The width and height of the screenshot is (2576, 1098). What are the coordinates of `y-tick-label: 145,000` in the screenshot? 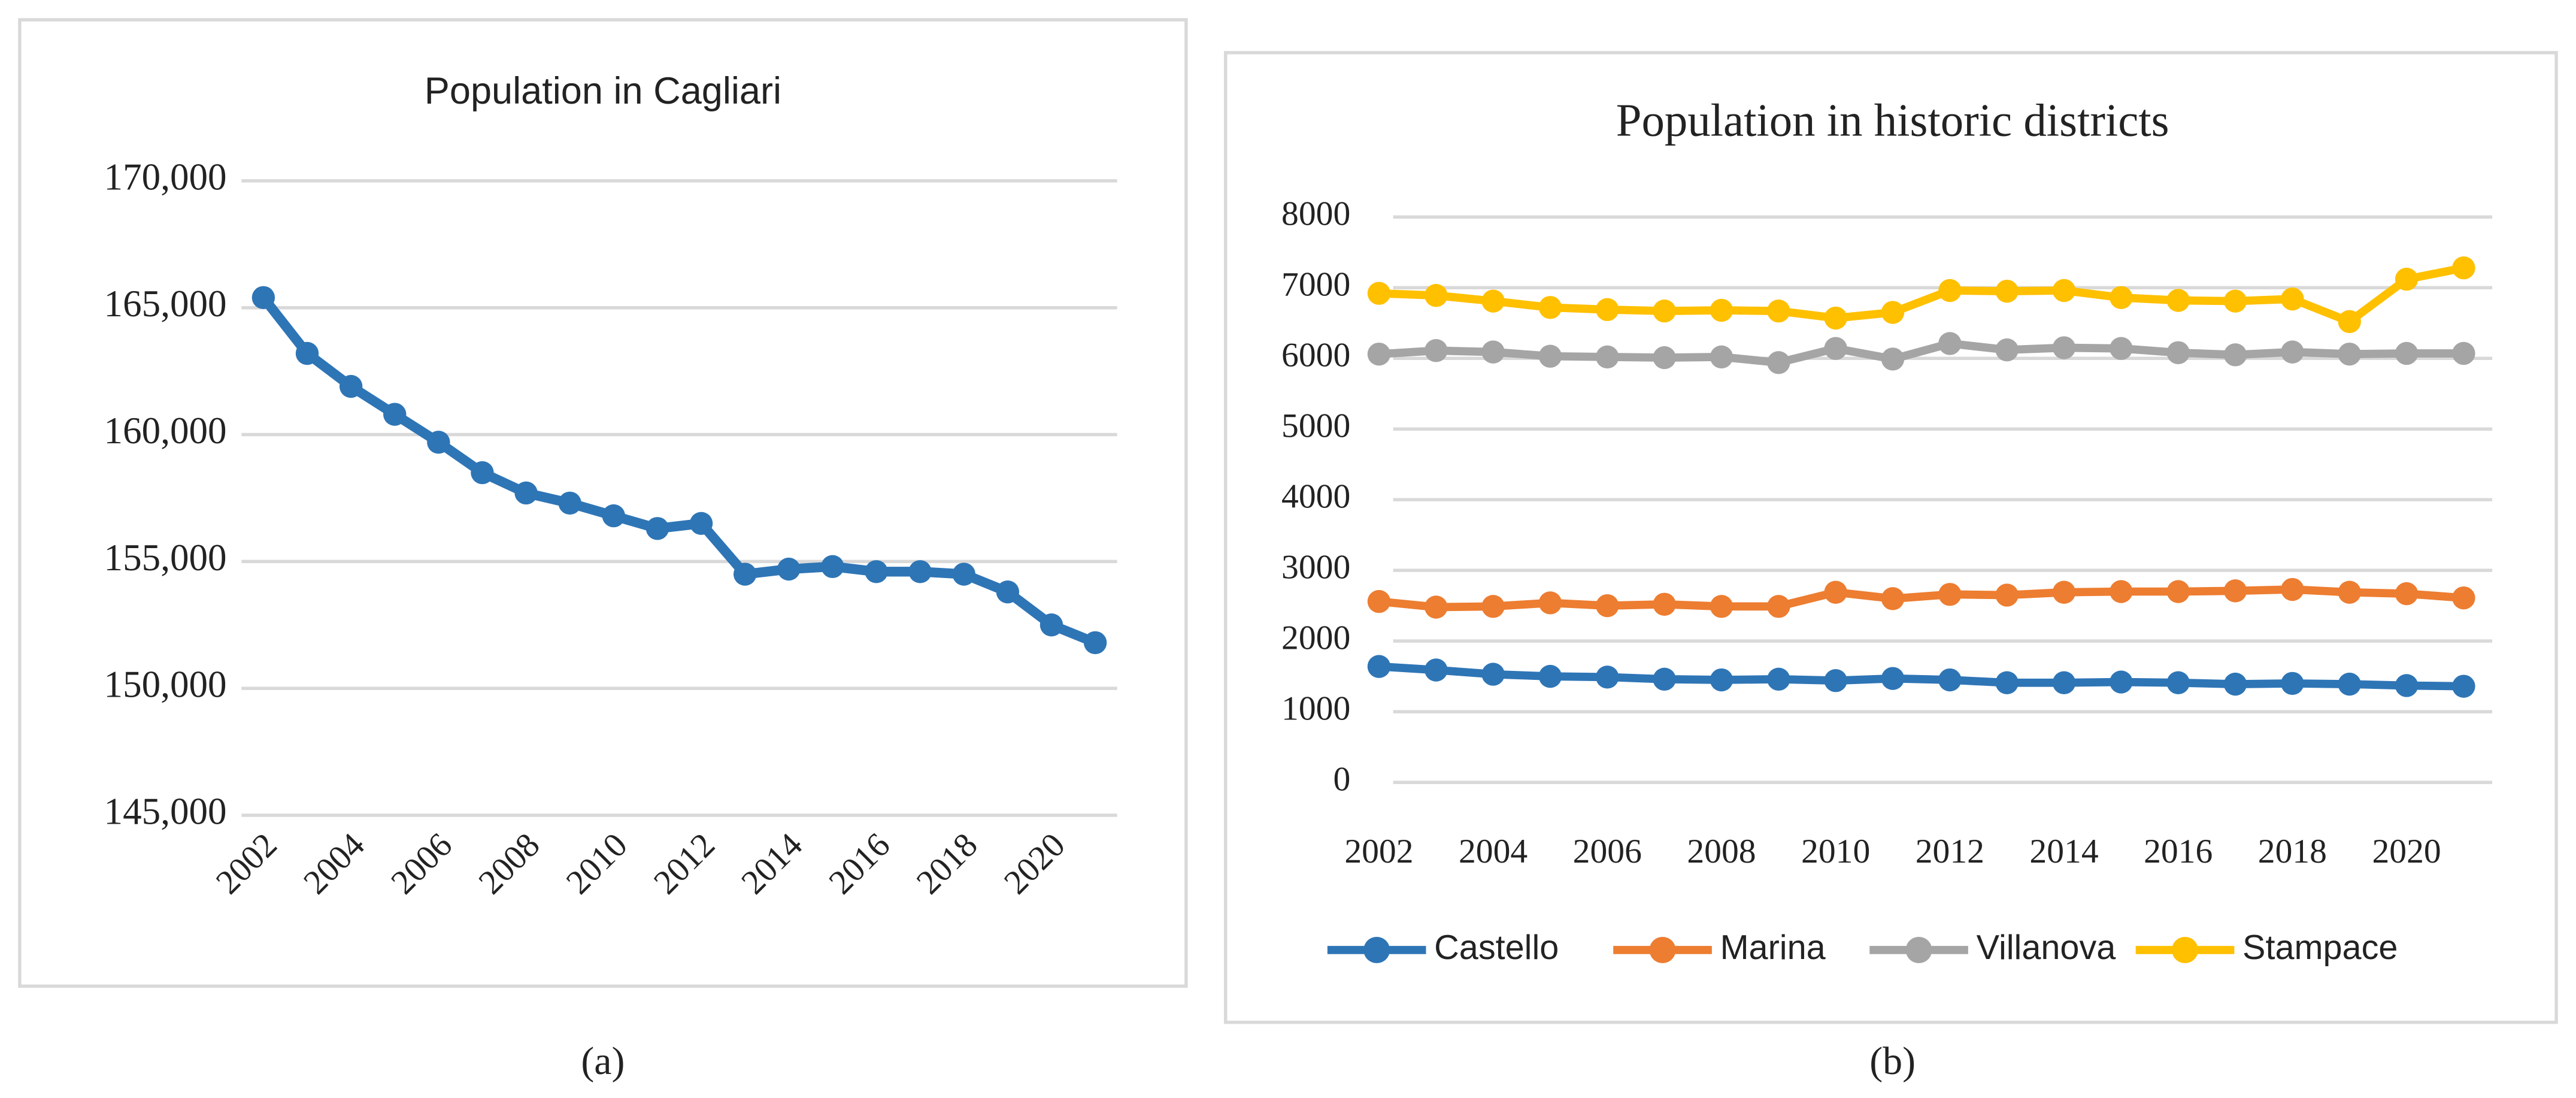 It's located at (165, 811).